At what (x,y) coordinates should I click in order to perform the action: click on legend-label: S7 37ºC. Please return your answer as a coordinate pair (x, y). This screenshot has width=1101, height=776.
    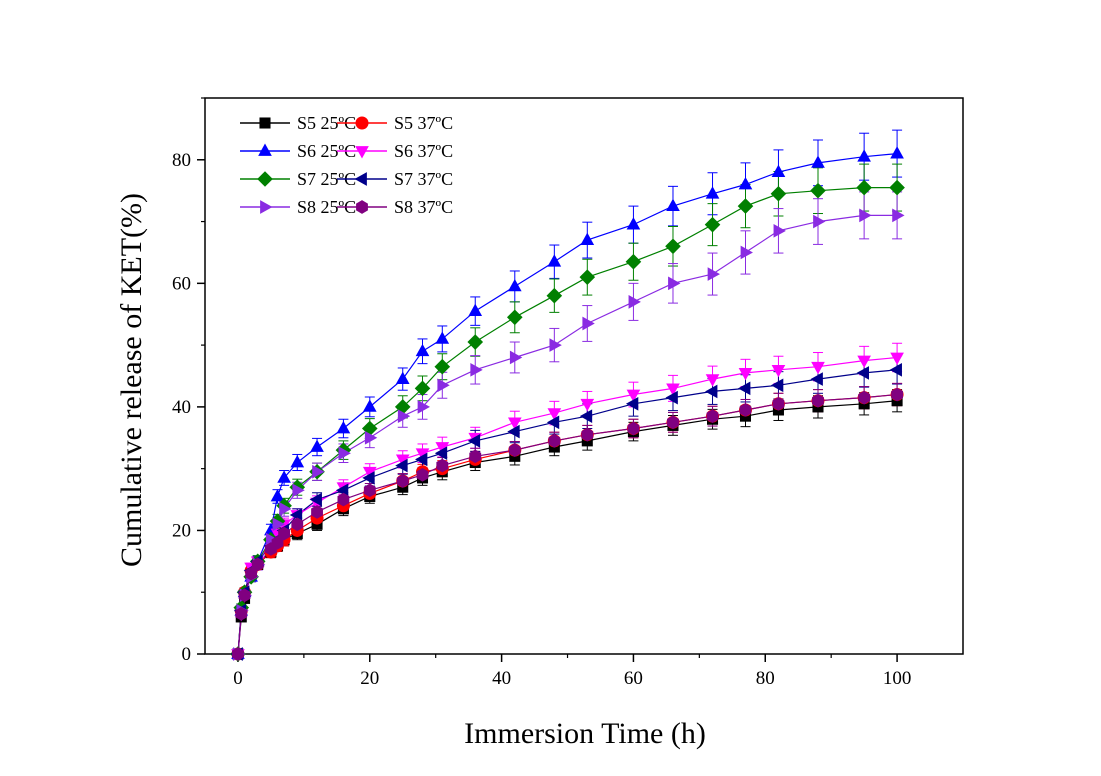
    Looking at the image, I should click on (423, 179).